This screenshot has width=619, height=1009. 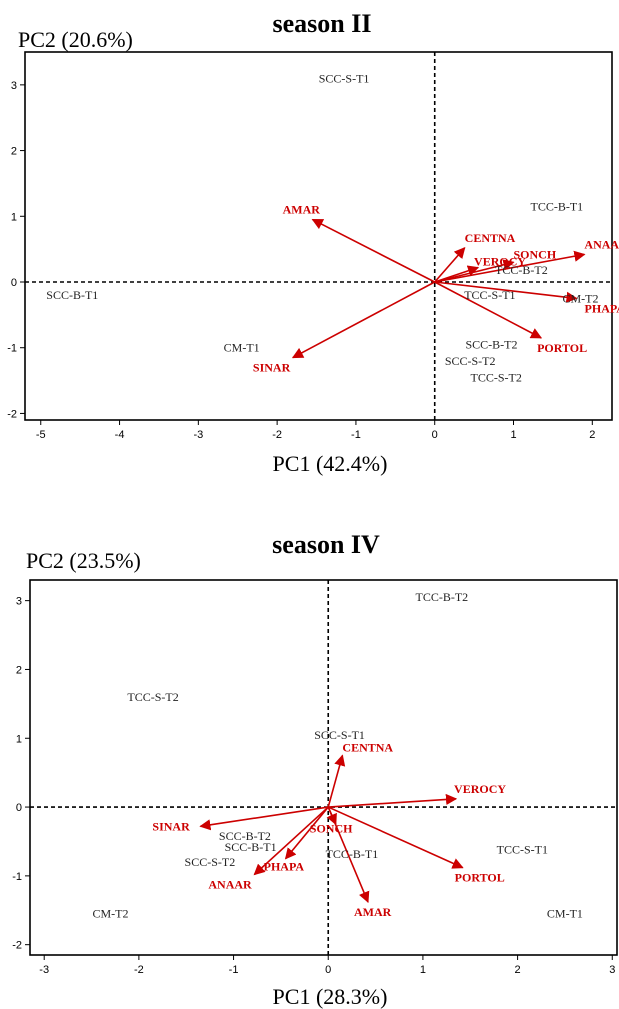 What do you see at coordinates (83, 560) in the screenshot?
I see `y-axis-label: PC2 (23.5%)` at bounding box center [83, 560].